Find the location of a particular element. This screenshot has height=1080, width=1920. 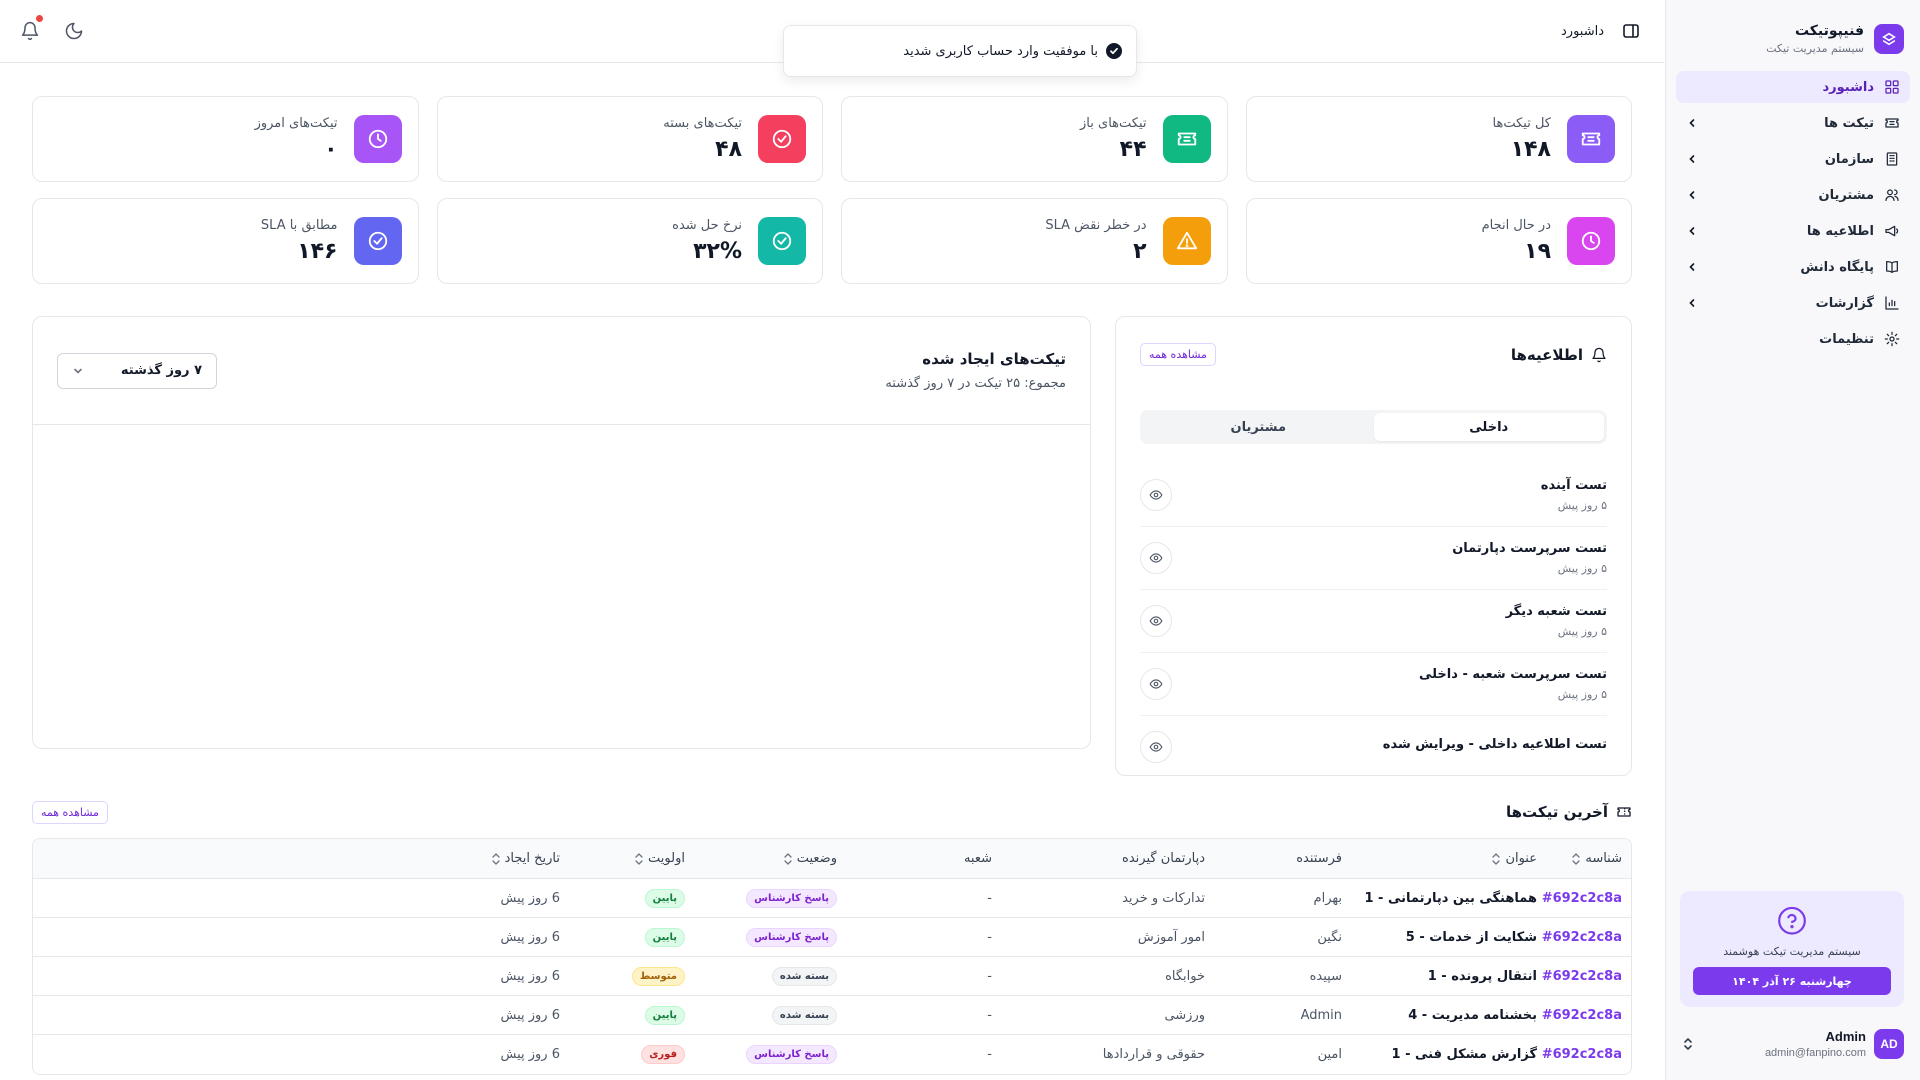

header-status: وضعیت is located at coordinates (770, 858).